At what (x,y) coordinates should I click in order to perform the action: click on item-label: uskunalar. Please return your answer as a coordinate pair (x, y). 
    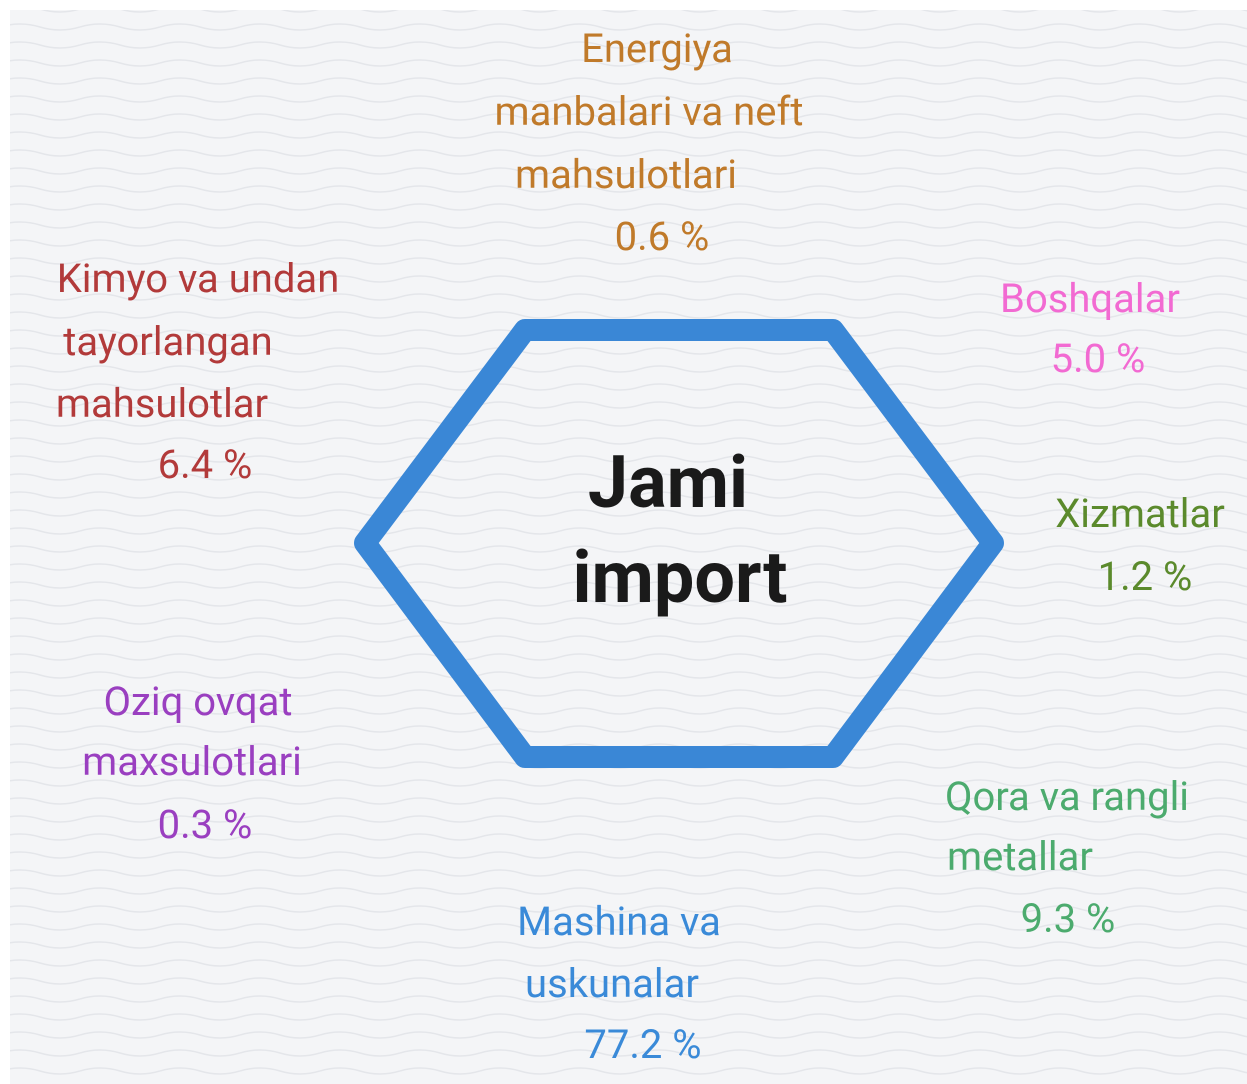
    Looking at the image, I should click on (612, 983).